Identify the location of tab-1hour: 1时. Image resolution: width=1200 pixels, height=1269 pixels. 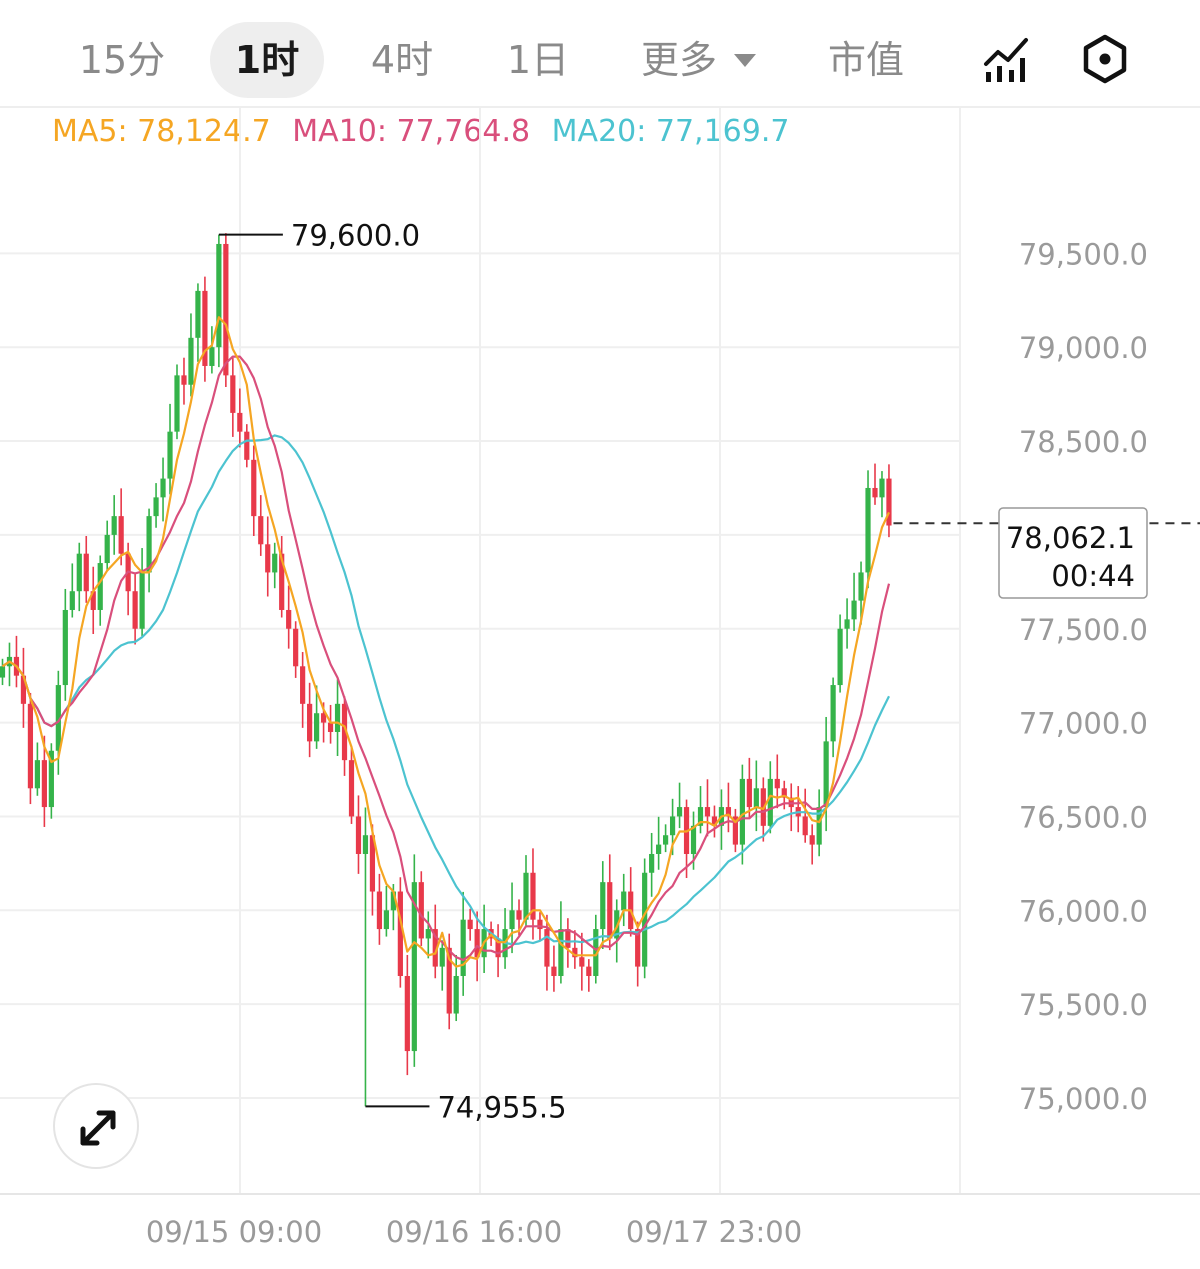
(267, 60).